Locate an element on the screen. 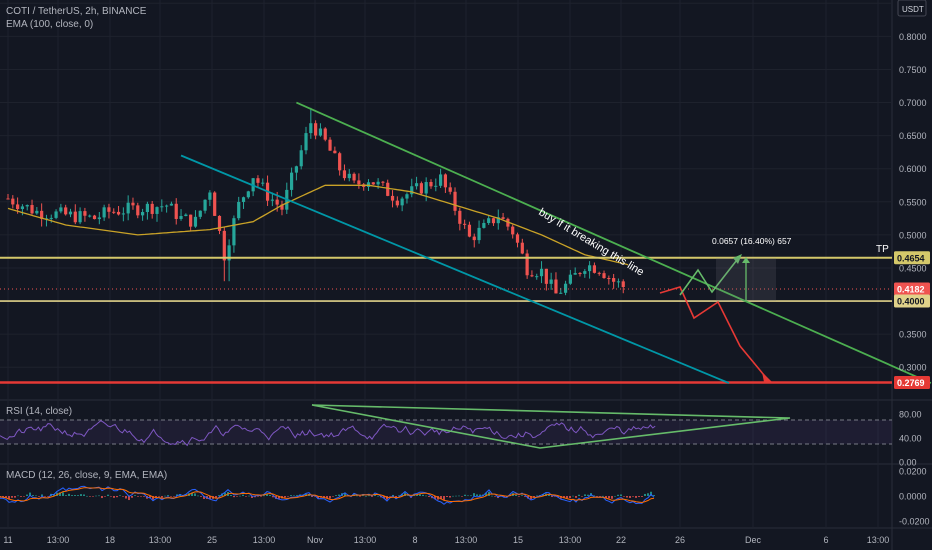 This screenshot has height=550, width=932. tp-label: TP is located at coordinates (882, 249).